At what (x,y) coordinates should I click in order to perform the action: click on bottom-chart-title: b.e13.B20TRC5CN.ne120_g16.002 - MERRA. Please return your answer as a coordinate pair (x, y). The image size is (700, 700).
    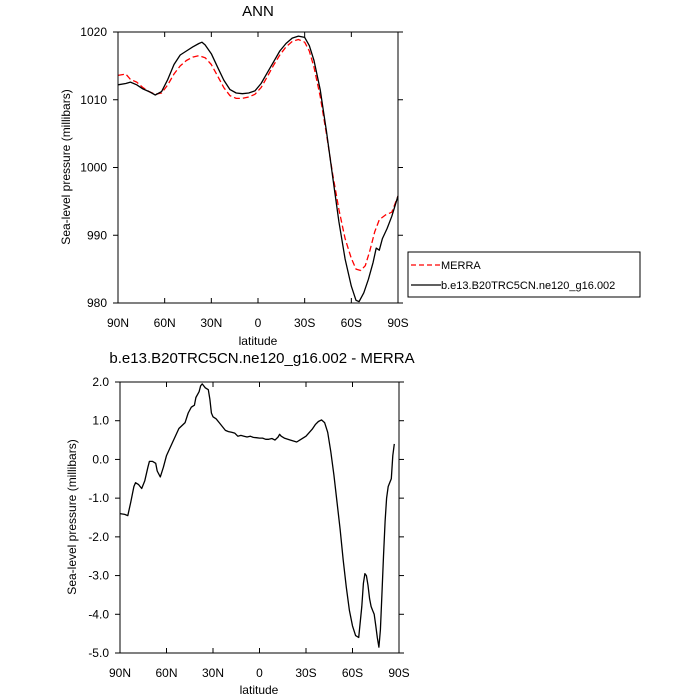
    Looking at the image, I should click on (261, 358).